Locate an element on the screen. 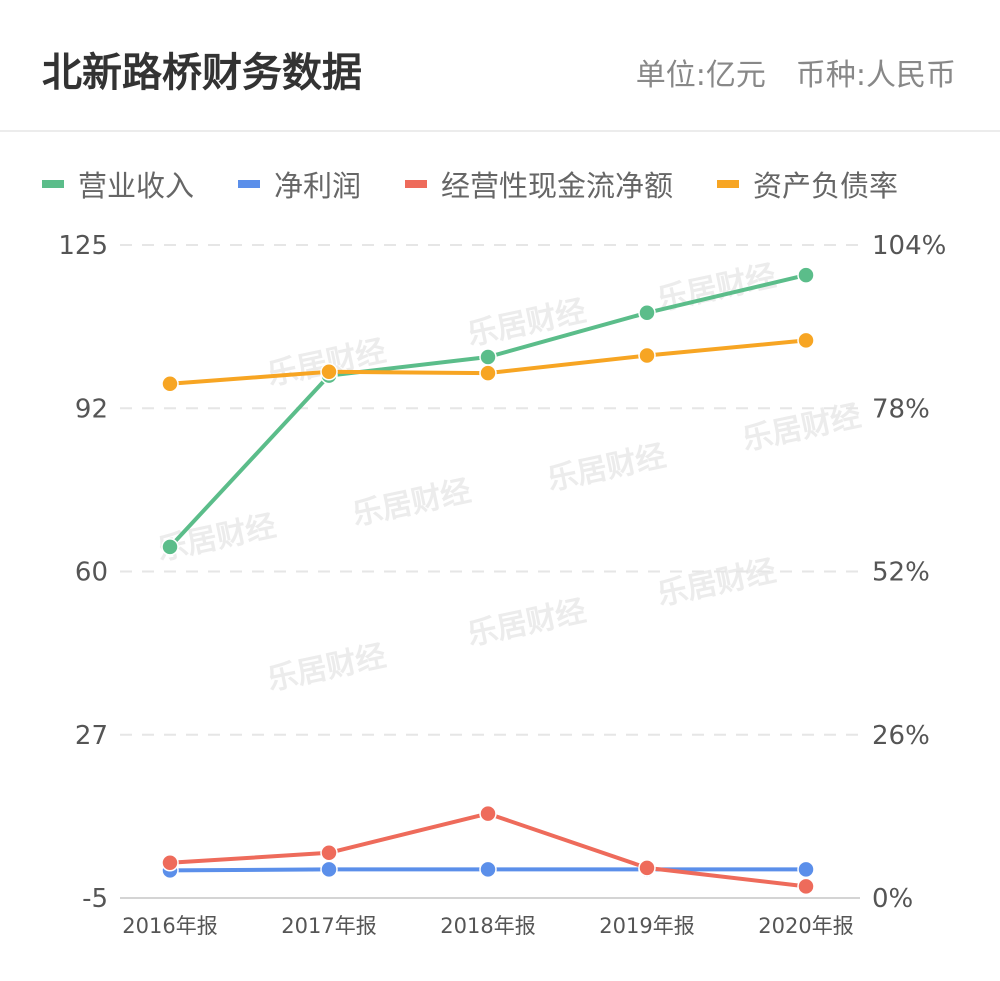  x-tick-label: 2017年报 is located at coordinates (328, 926).